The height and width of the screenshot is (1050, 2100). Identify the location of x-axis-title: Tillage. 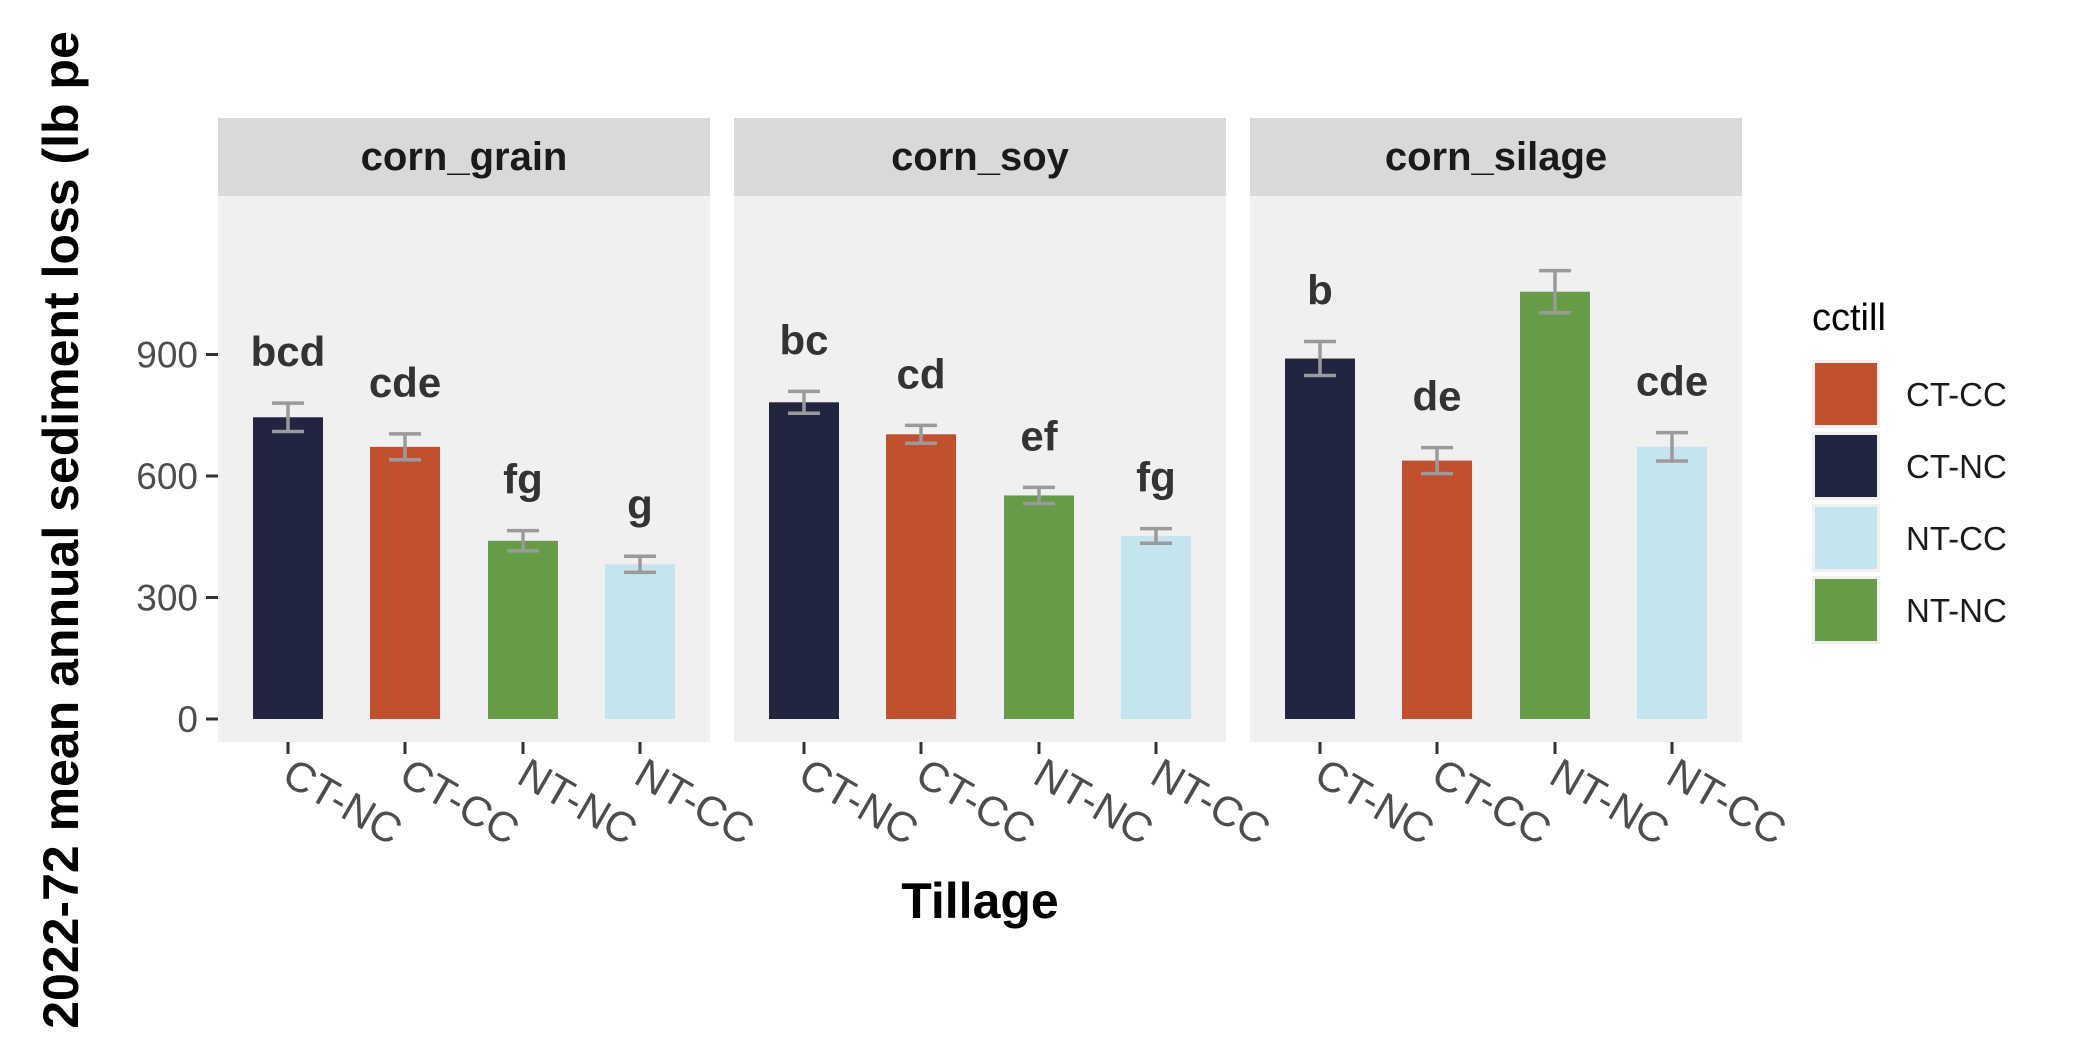
(979, 901).